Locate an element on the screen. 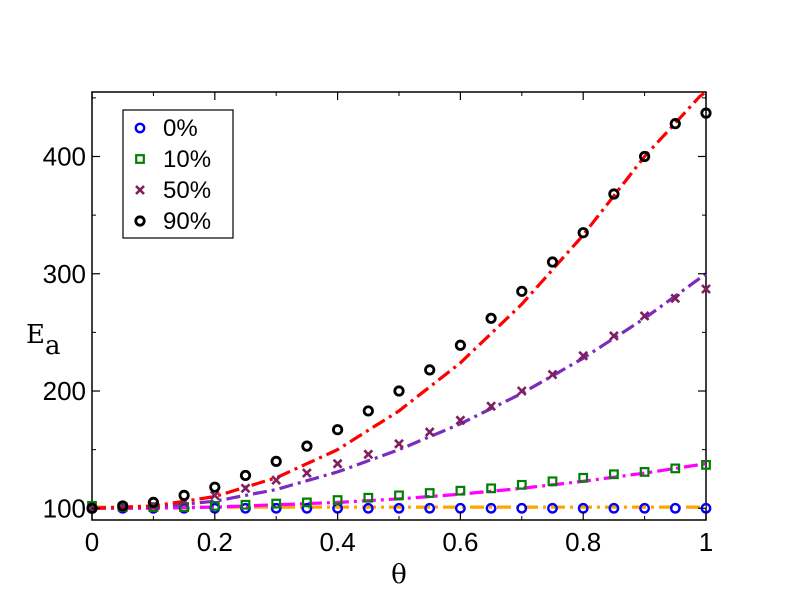 Image resolution: width=792 pixels, height=612 pixels. y-axis-label-subscript: a is located at coordinates (53, 346).